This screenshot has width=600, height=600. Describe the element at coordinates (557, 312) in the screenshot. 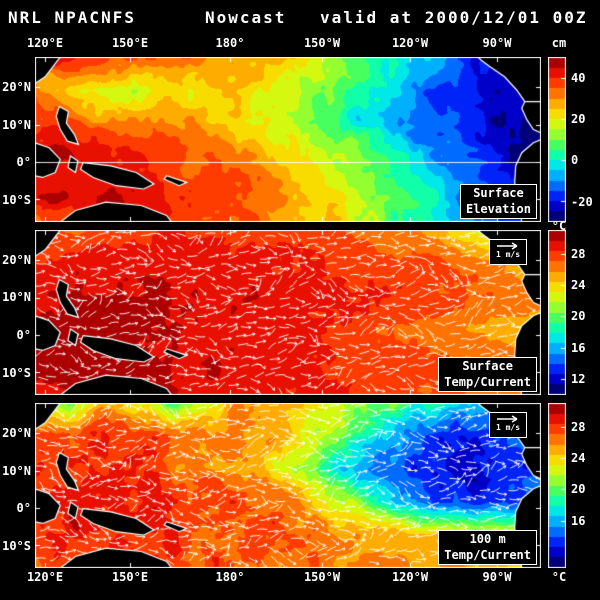

I see `colorbar-sst` at that location.